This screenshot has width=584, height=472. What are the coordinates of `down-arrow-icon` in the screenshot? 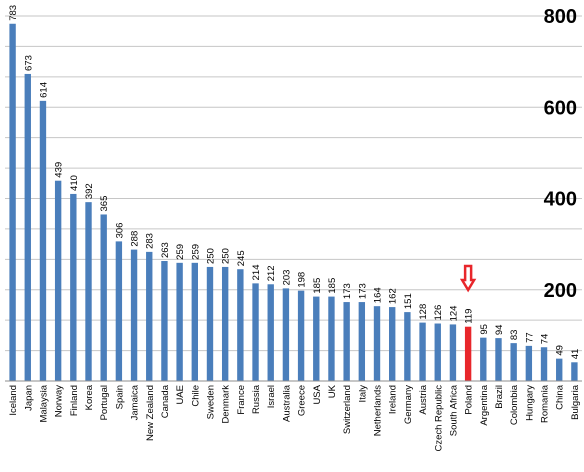 It's located at (468, 278).